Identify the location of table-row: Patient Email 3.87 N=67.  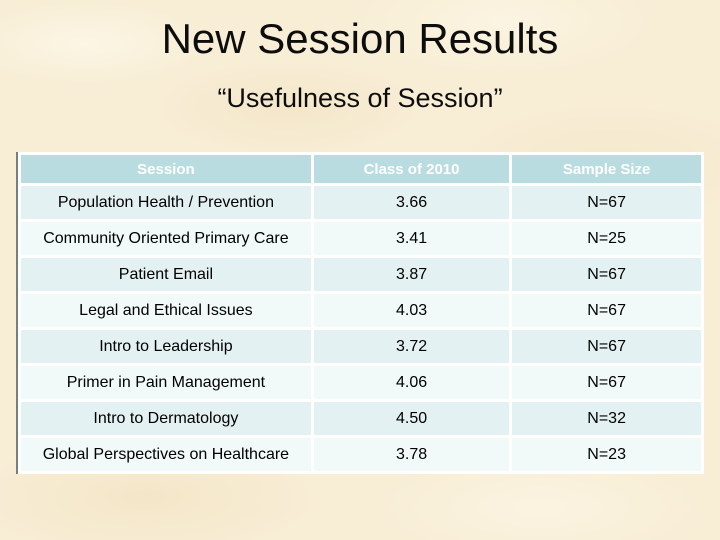
(361, 274).